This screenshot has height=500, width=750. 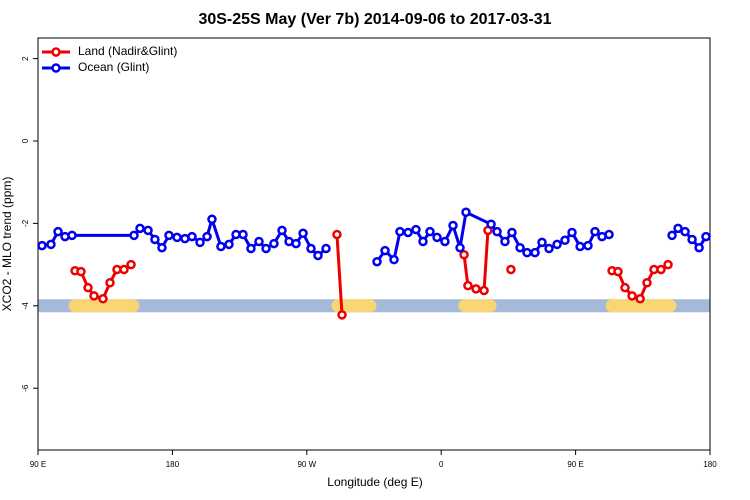 What do you see at coordinates (25, 223) in the screenshot?
I see `y-tick-label: -2` at bounding box center [25, 223].